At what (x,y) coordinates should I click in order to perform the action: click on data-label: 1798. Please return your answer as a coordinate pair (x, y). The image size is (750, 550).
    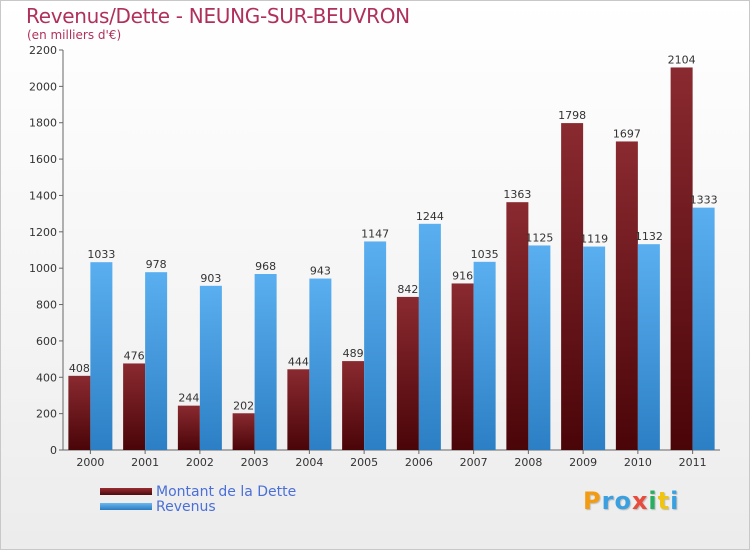
    Looking at the image, I should click on (572, 115).